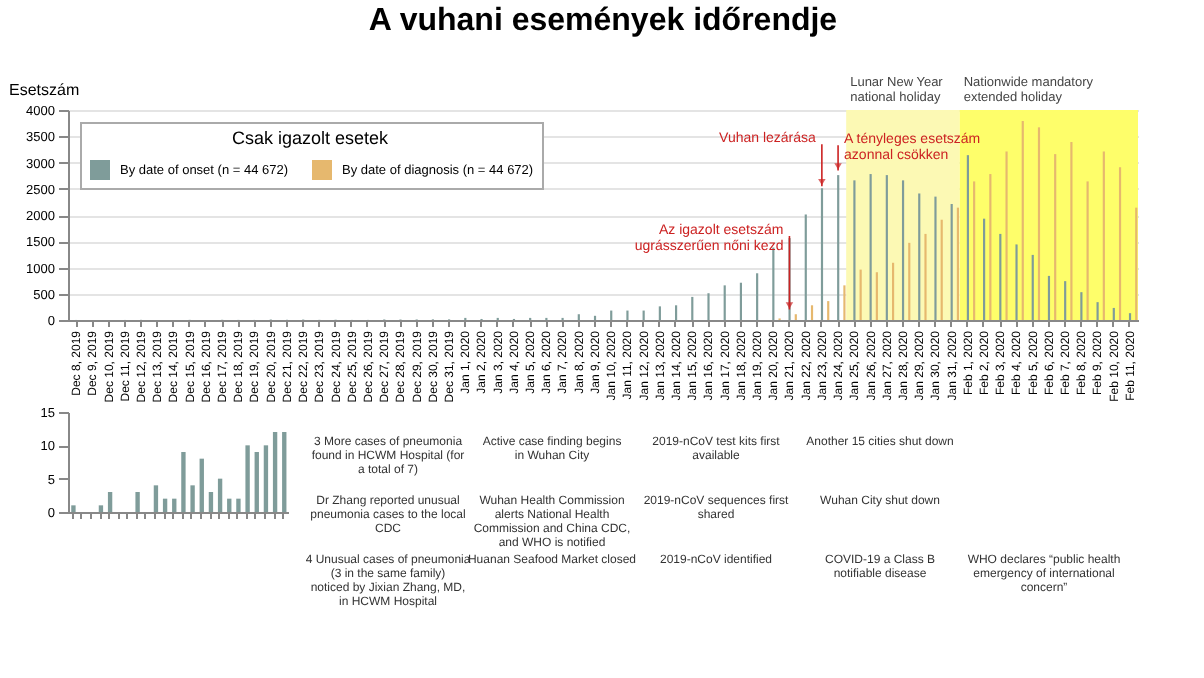  I want to click on y-axis-title: Esetszám, so click(44, 90).